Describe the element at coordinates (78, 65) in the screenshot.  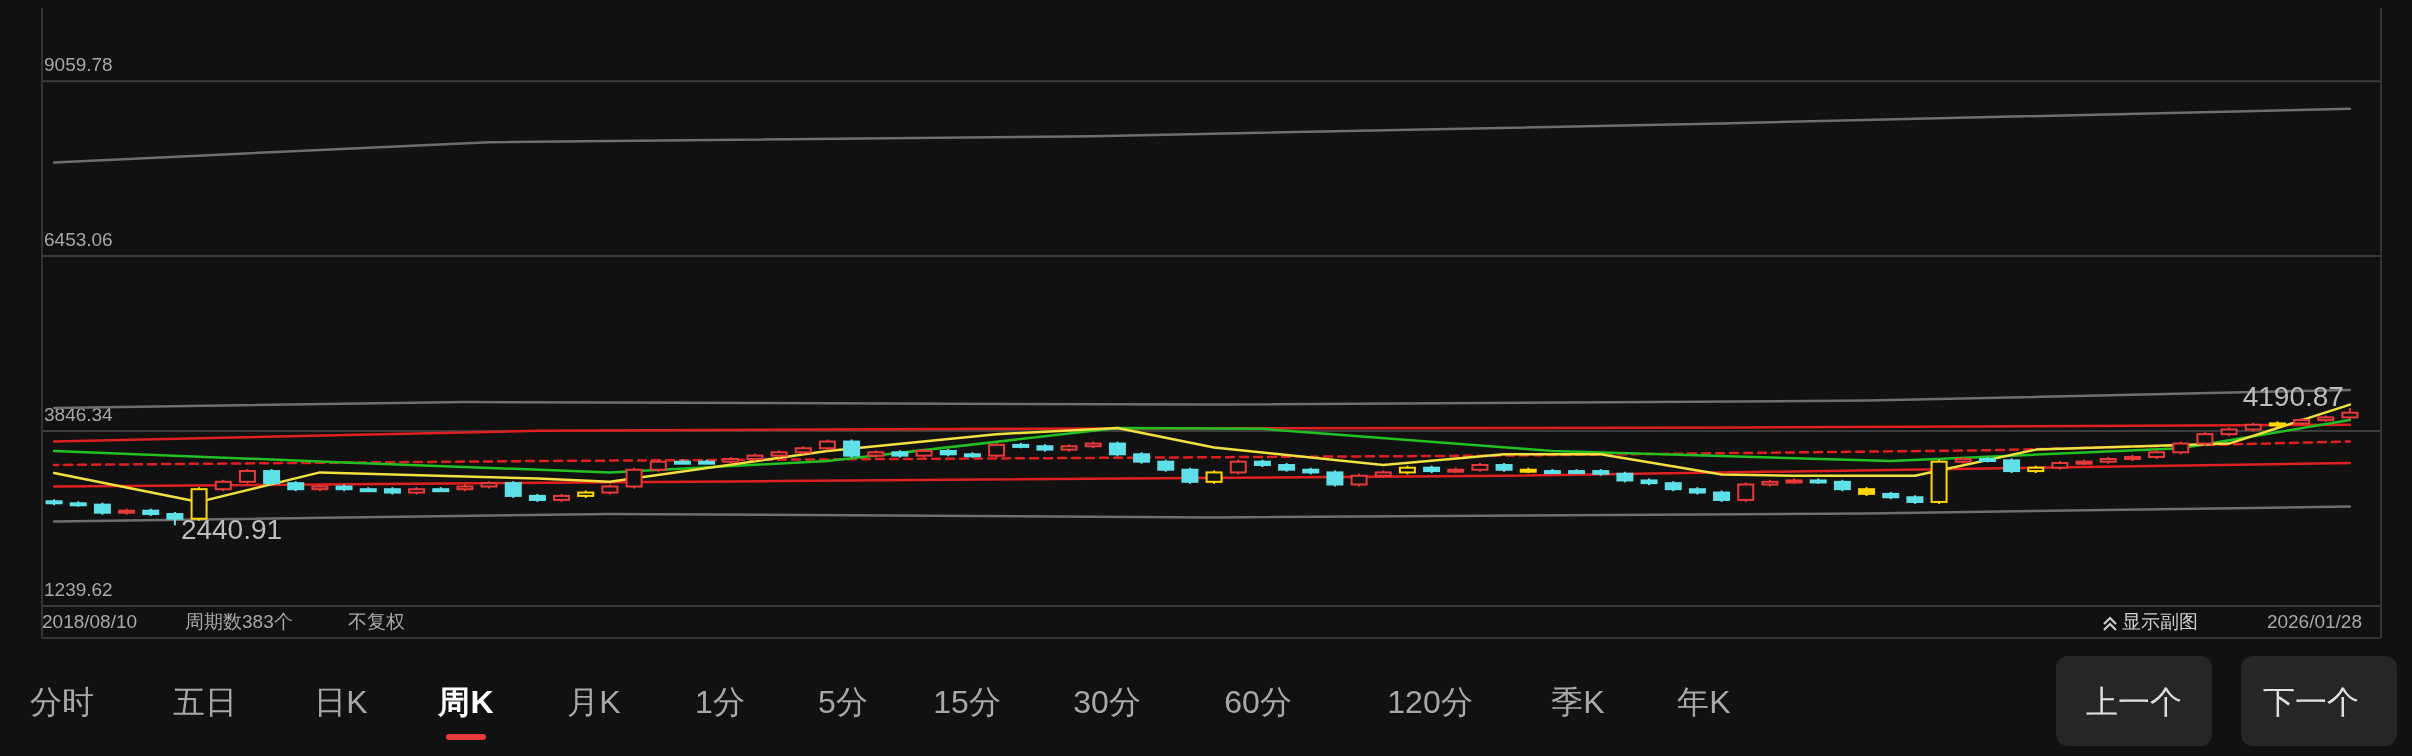
I see `y-tick-label: 9059.78` at that location.